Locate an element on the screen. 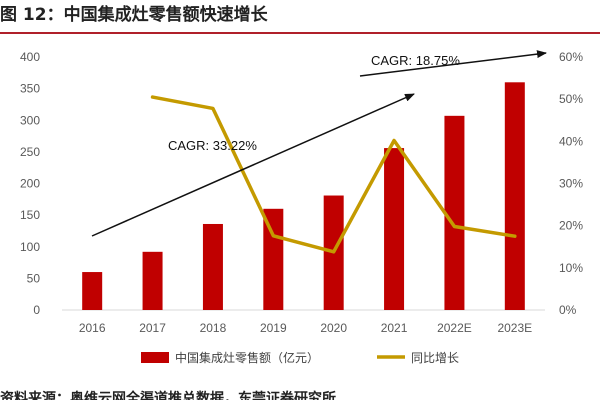 The height and width of the screenshot is (400, 600). y-right-tick-label: 30% is located at coordinates (571, 184).